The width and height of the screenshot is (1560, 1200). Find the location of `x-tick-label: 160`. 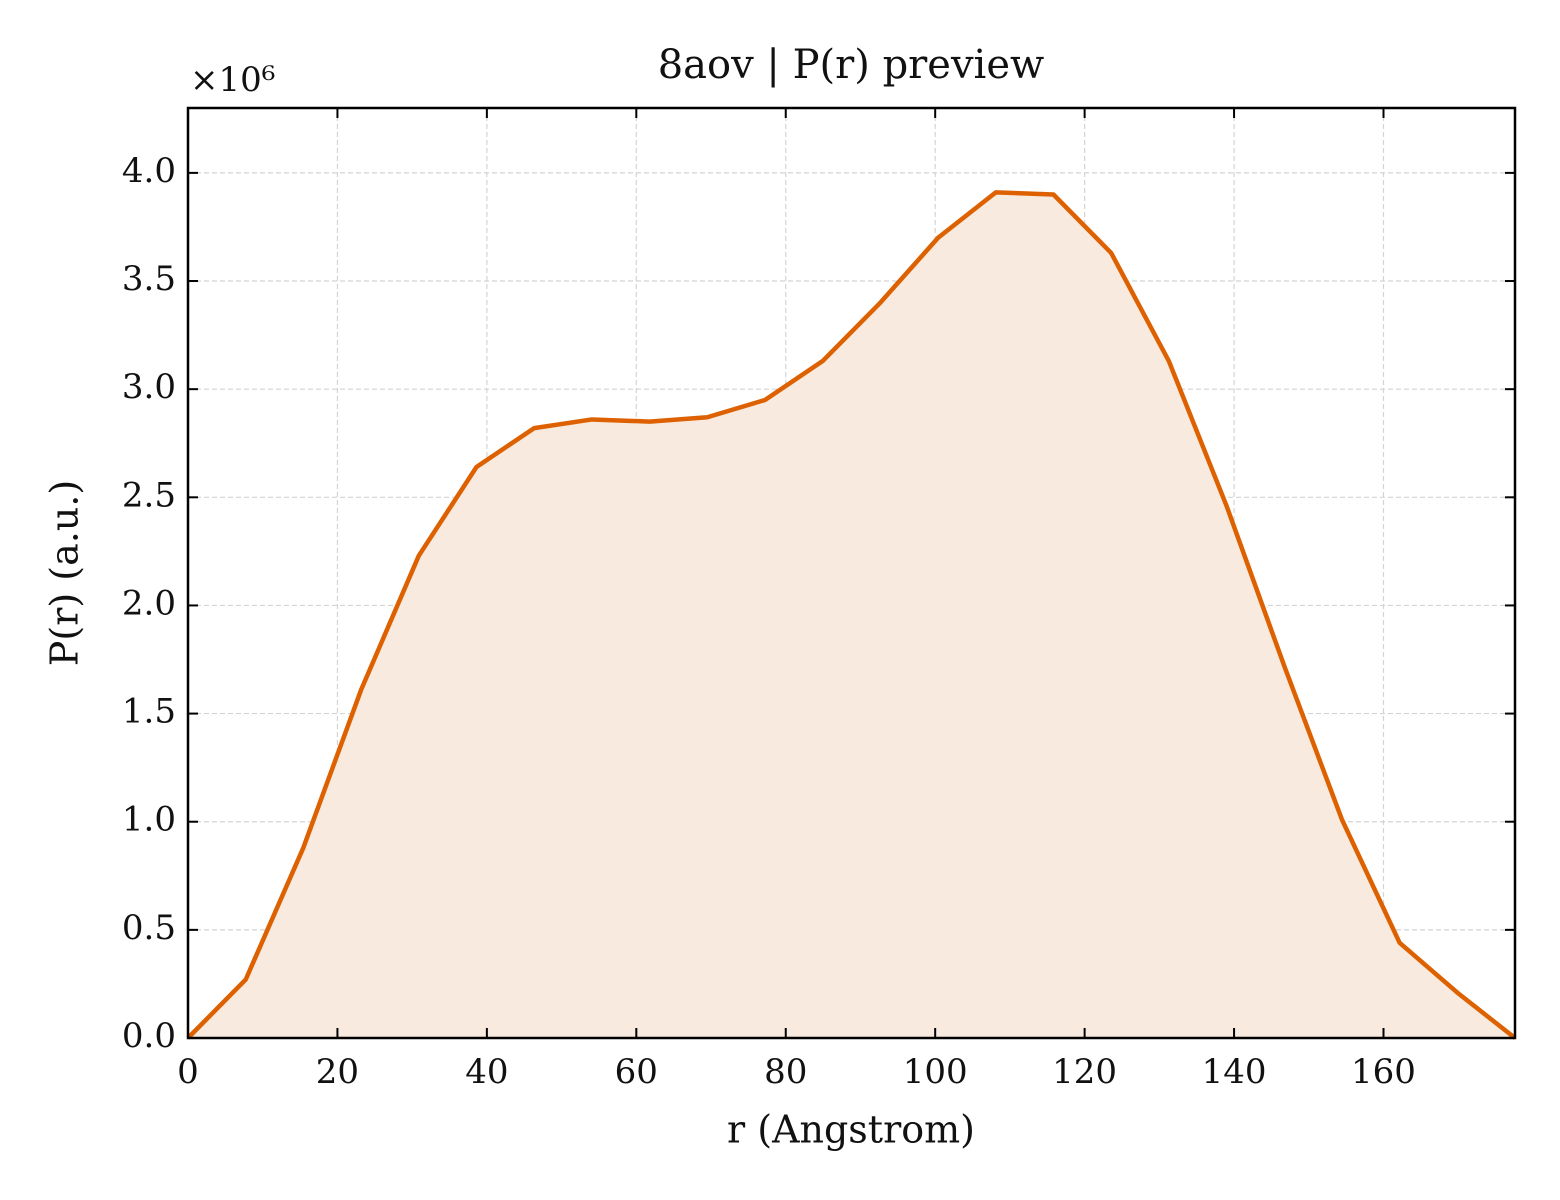

x-tick-label: 160 is located at coordinates (1383, 1072).